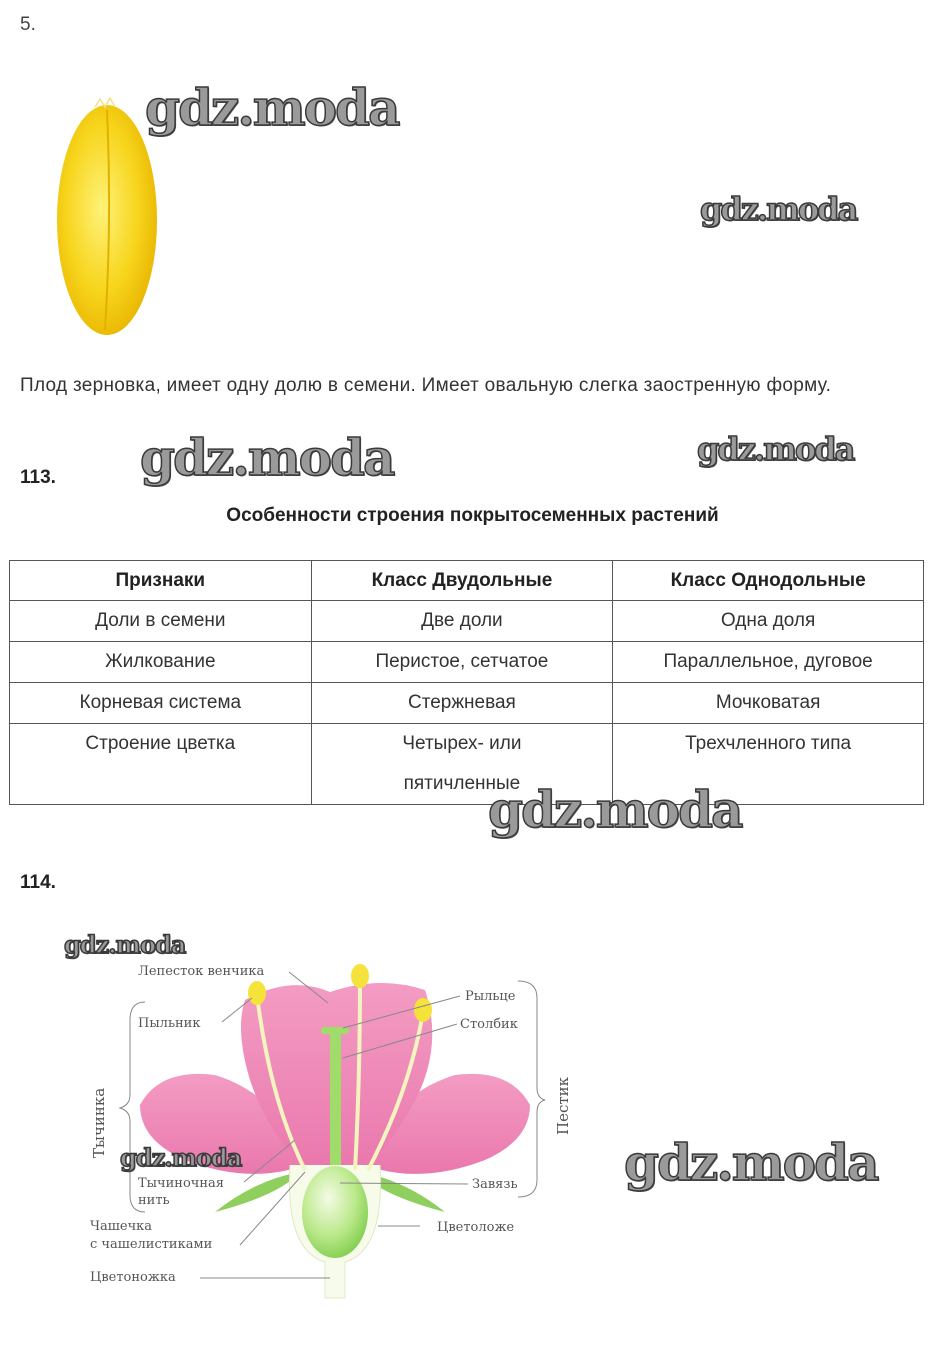 The image size is (935, 1354). What do you see at coordinates (154, 1200) in the screenshot?
I see `label-filament: нить` at bounding box center [154, 1200].